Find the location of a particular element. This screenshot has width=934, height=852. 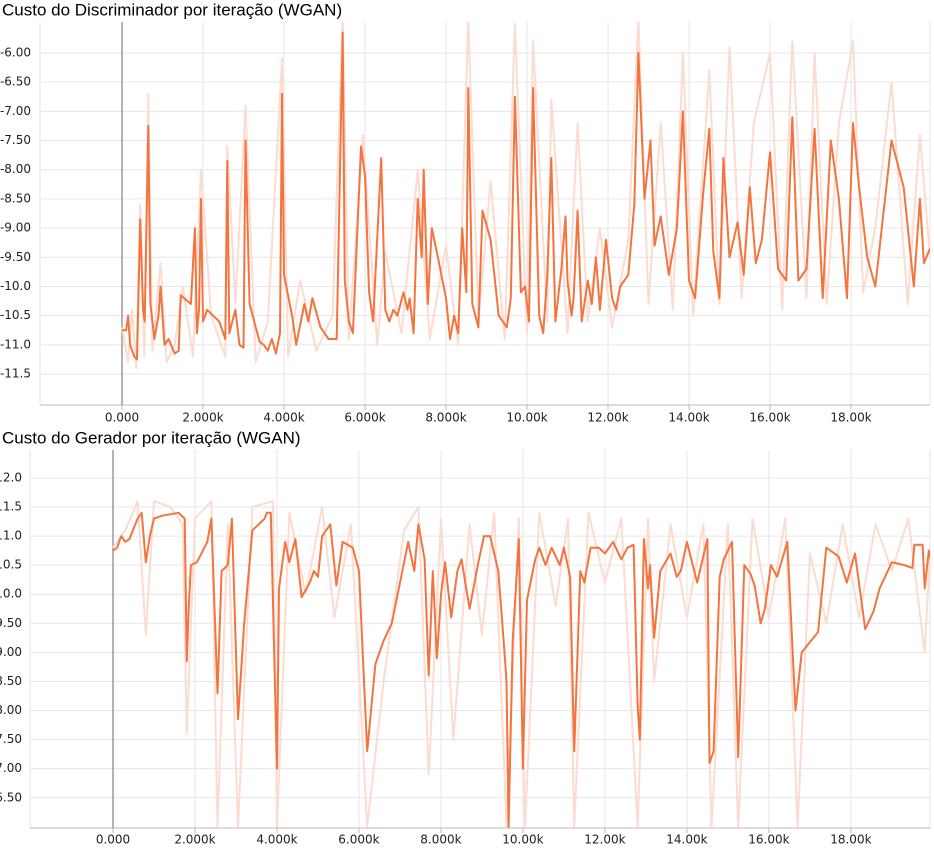

y-tick-label: -9.00 is located at coordinates (15, 228).